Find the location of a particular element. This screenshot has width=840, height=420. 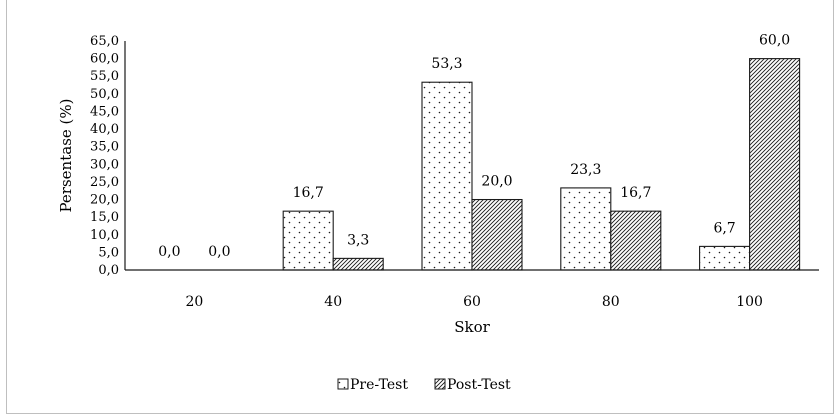

y-tick-label: 35,0 is located at coordinates (104, 147).